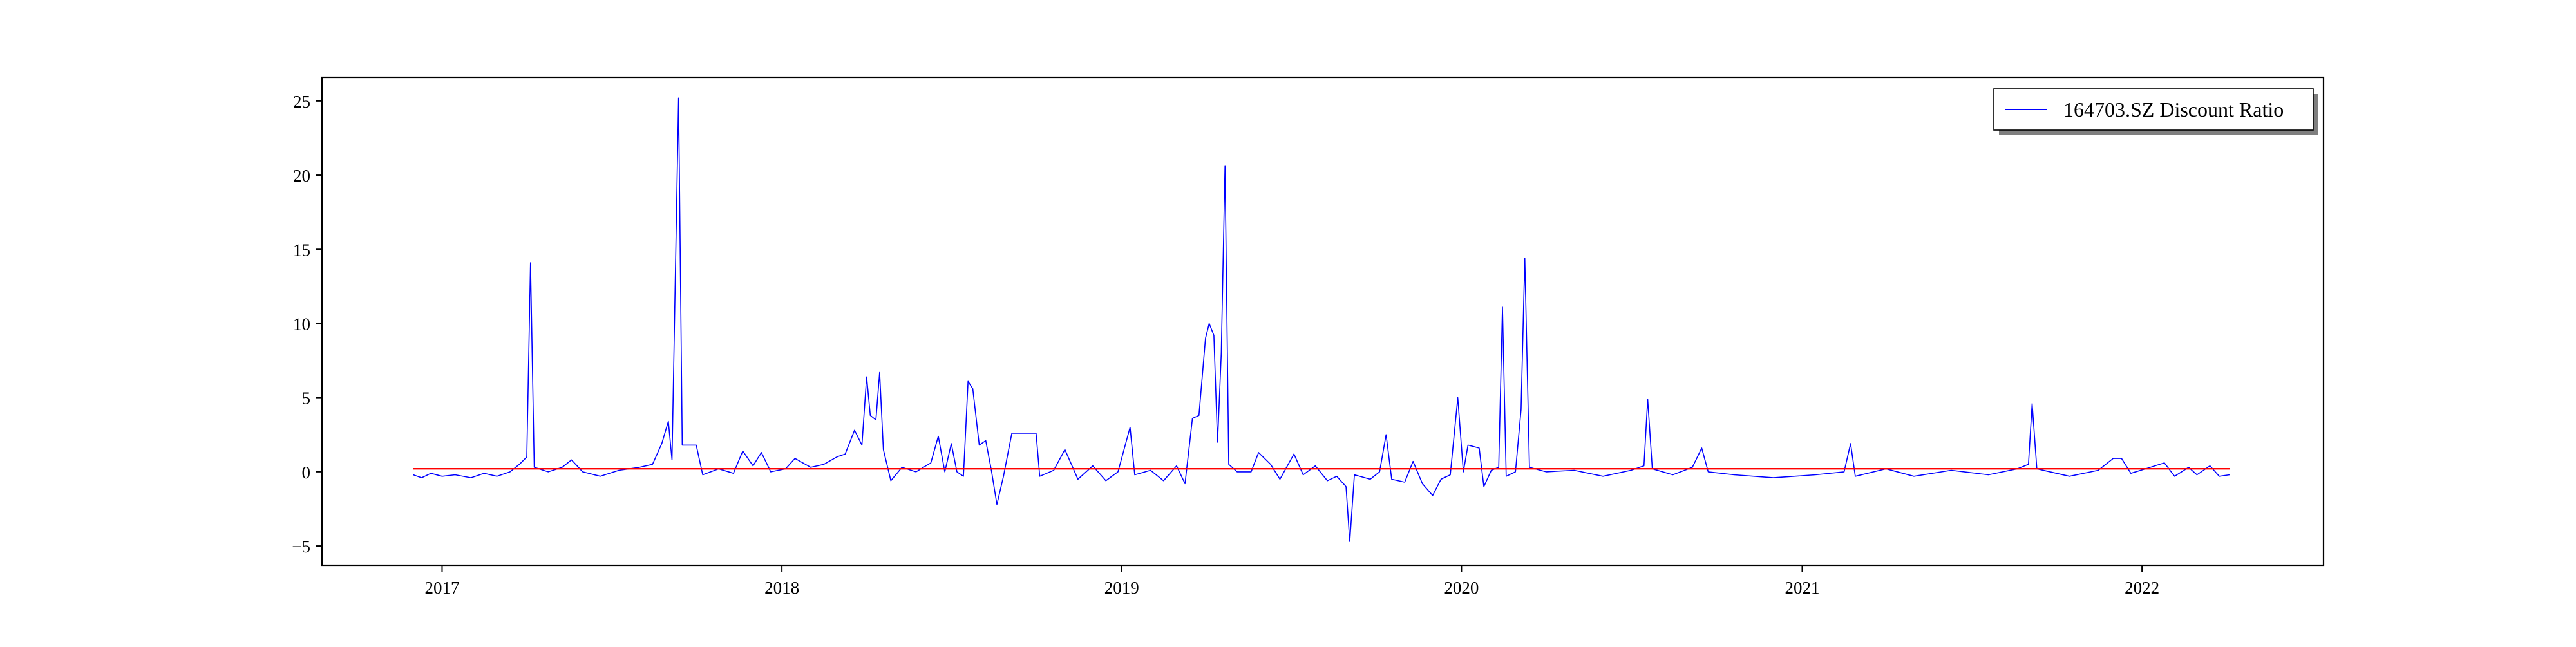 The width and height of the screenshot is (2576, 647). I want to click on x-tick-label: 2018, so click(781, 587).